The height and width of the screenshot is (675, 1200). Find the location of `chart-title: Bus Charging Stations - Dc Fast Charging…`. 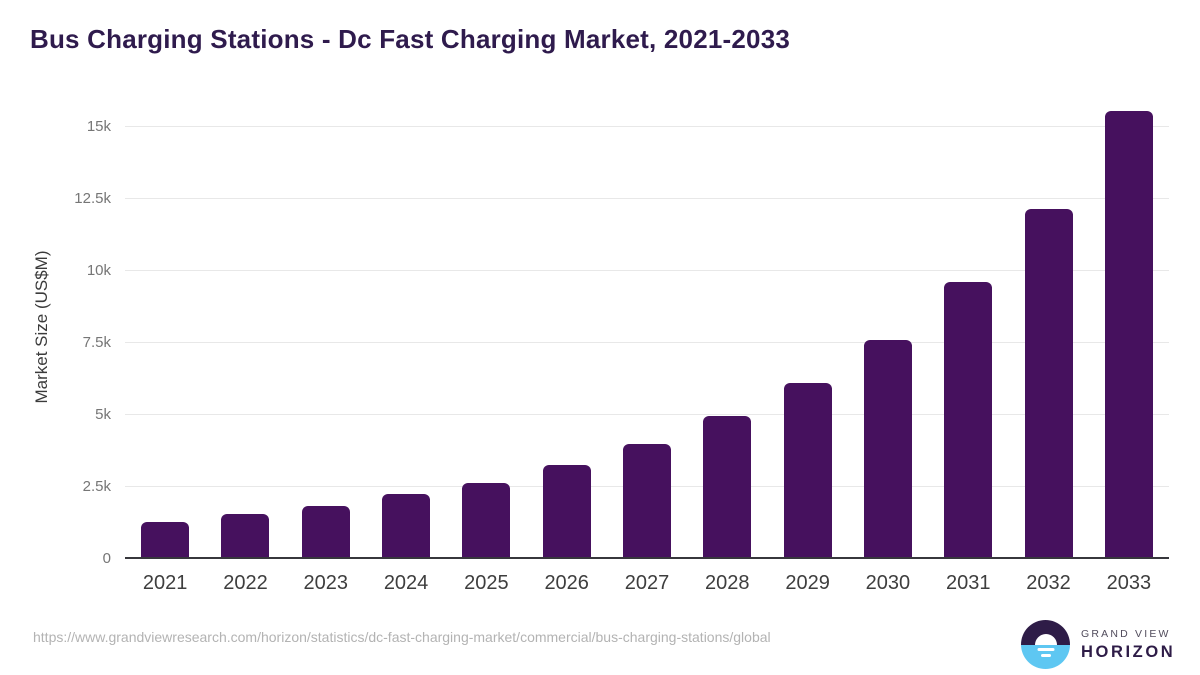

chart-title: Bus Charging Stations - Dc Fast Charging… is located at coordinates (410, 39).